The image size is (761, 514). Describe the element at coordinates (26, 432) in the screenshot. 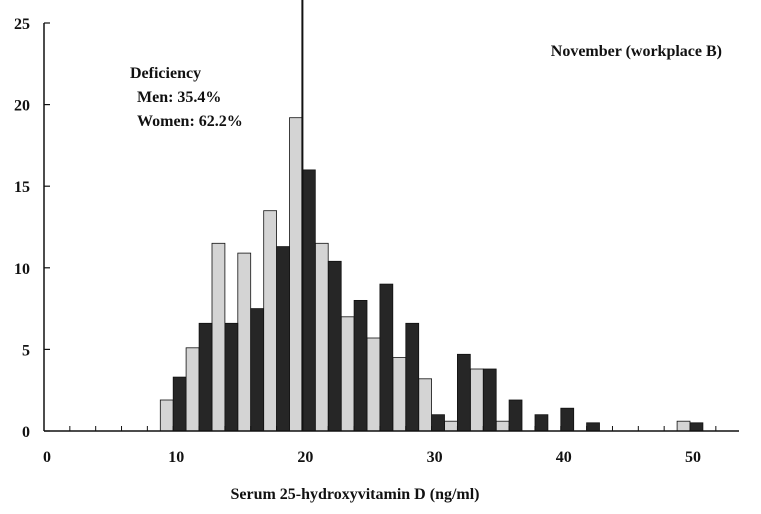

I see `y-tick-label-0: 0` at that location.